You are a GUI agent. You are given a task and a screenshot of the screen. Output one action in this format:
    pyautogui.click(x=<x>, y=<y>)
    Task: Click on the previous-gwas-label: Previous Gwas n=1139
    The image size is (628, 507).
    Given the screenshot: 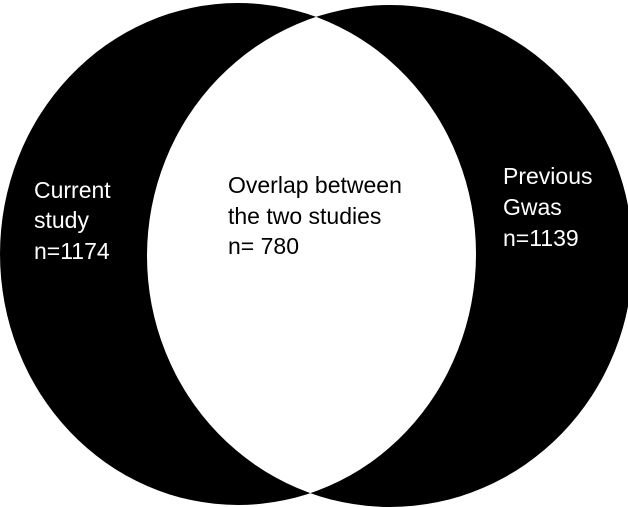 What is the action you would take?
    pyautogui.click(x=551, y=207)
    